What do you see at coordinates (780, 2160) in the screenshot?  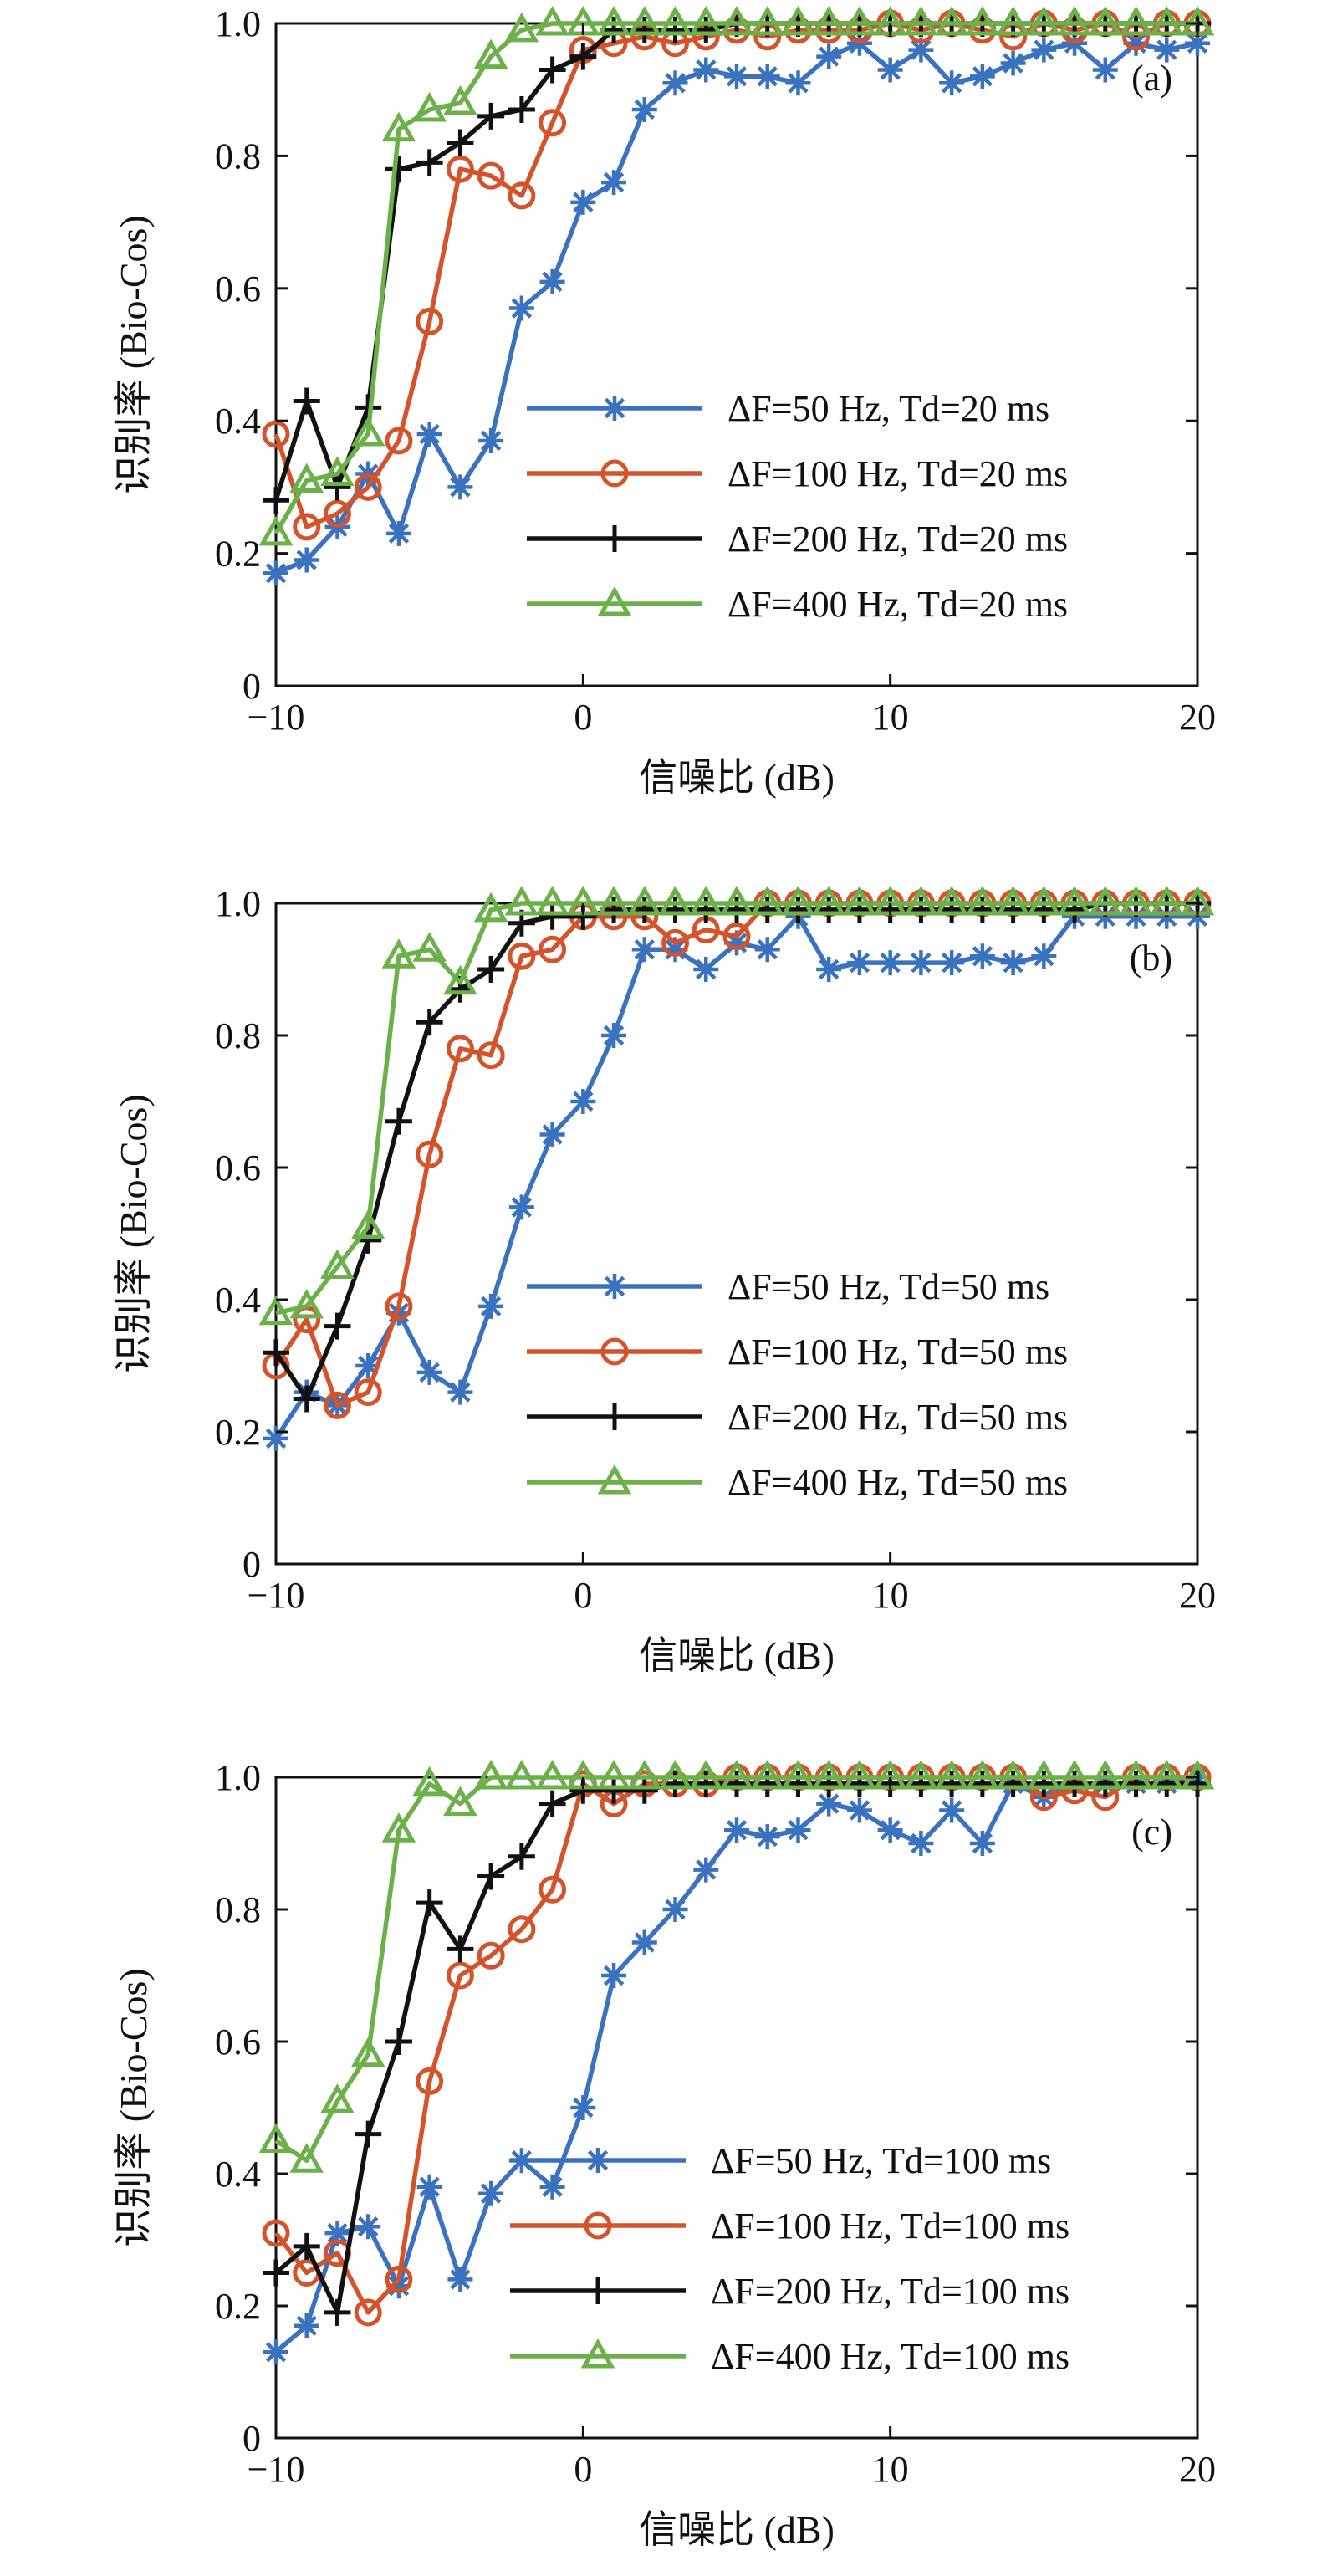 I see `legend-entry: ΔF=50 Hz, Td=100 ms` at bounding box center [780, 2160].